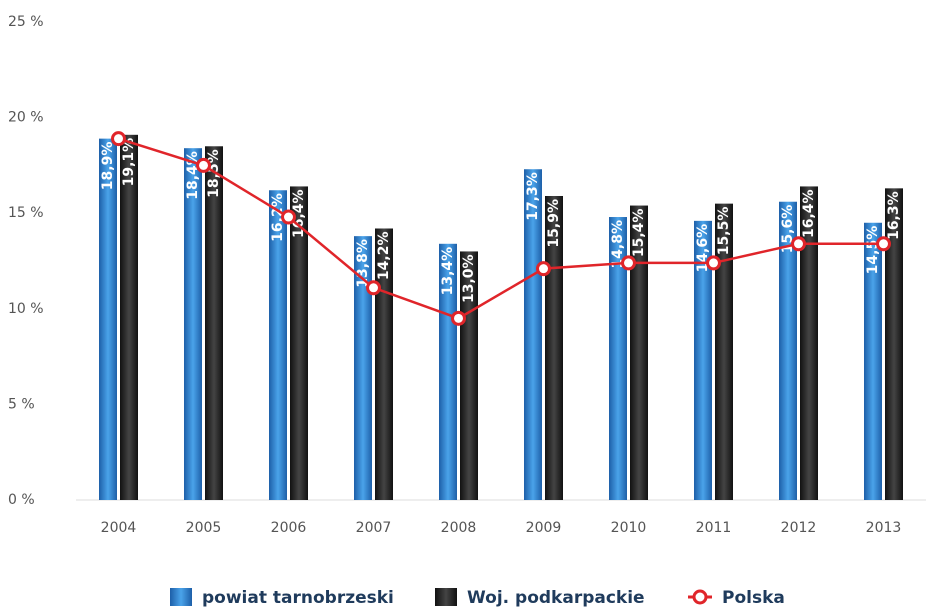  I want to click on value-label: 15,4%, so click(639, 233).